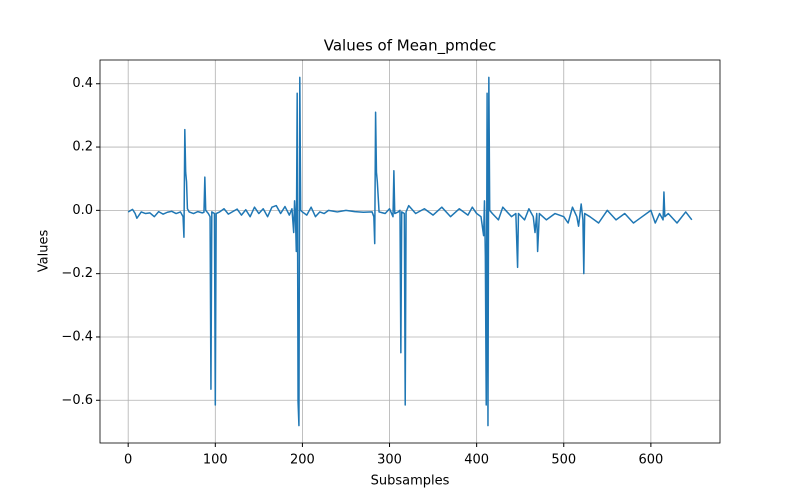 The width and height of the screenshot is (800, 500). What do you see at coordinates (77, 400) in the screenshot?
I see `y-tick-label: −0.6` at bounding box center [77, 400].